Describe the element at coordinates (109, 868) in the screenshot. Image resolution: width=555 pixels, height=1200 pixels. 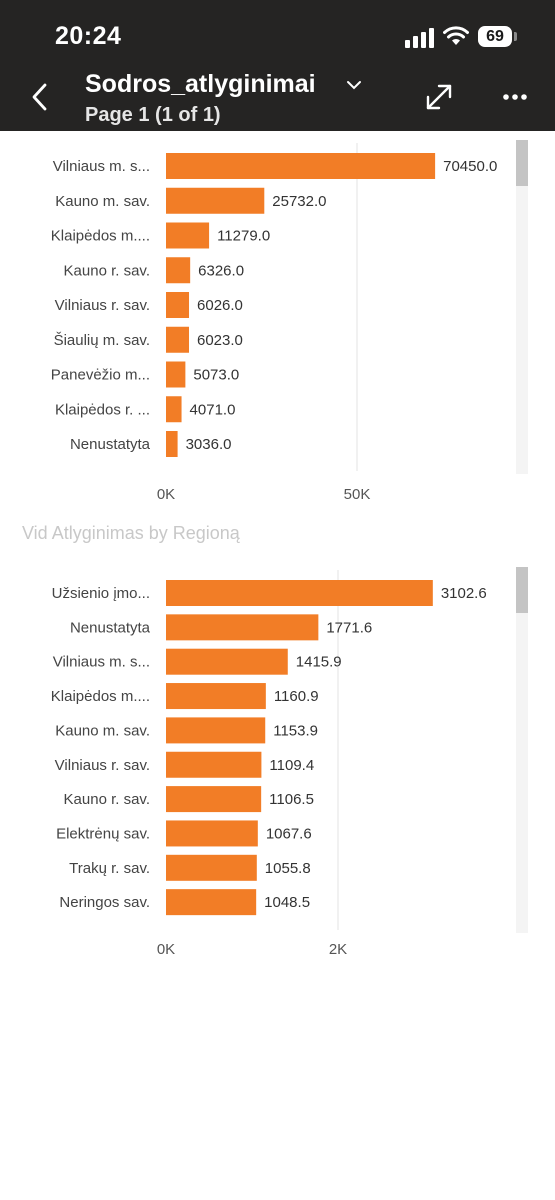
I see `category-label: Trakų r. sav.` at that location.